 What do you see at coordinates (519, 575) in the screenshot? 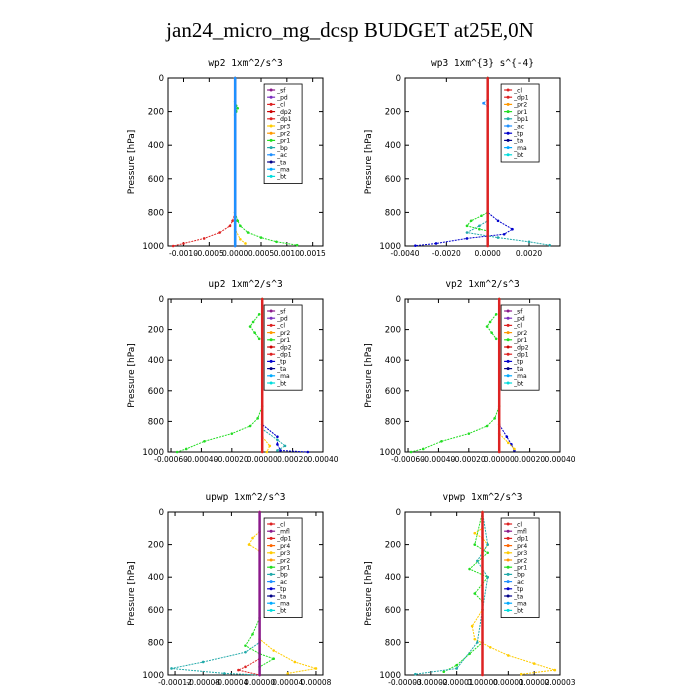
I see `legend-entry: _bp` at bounding box center [519, 575].